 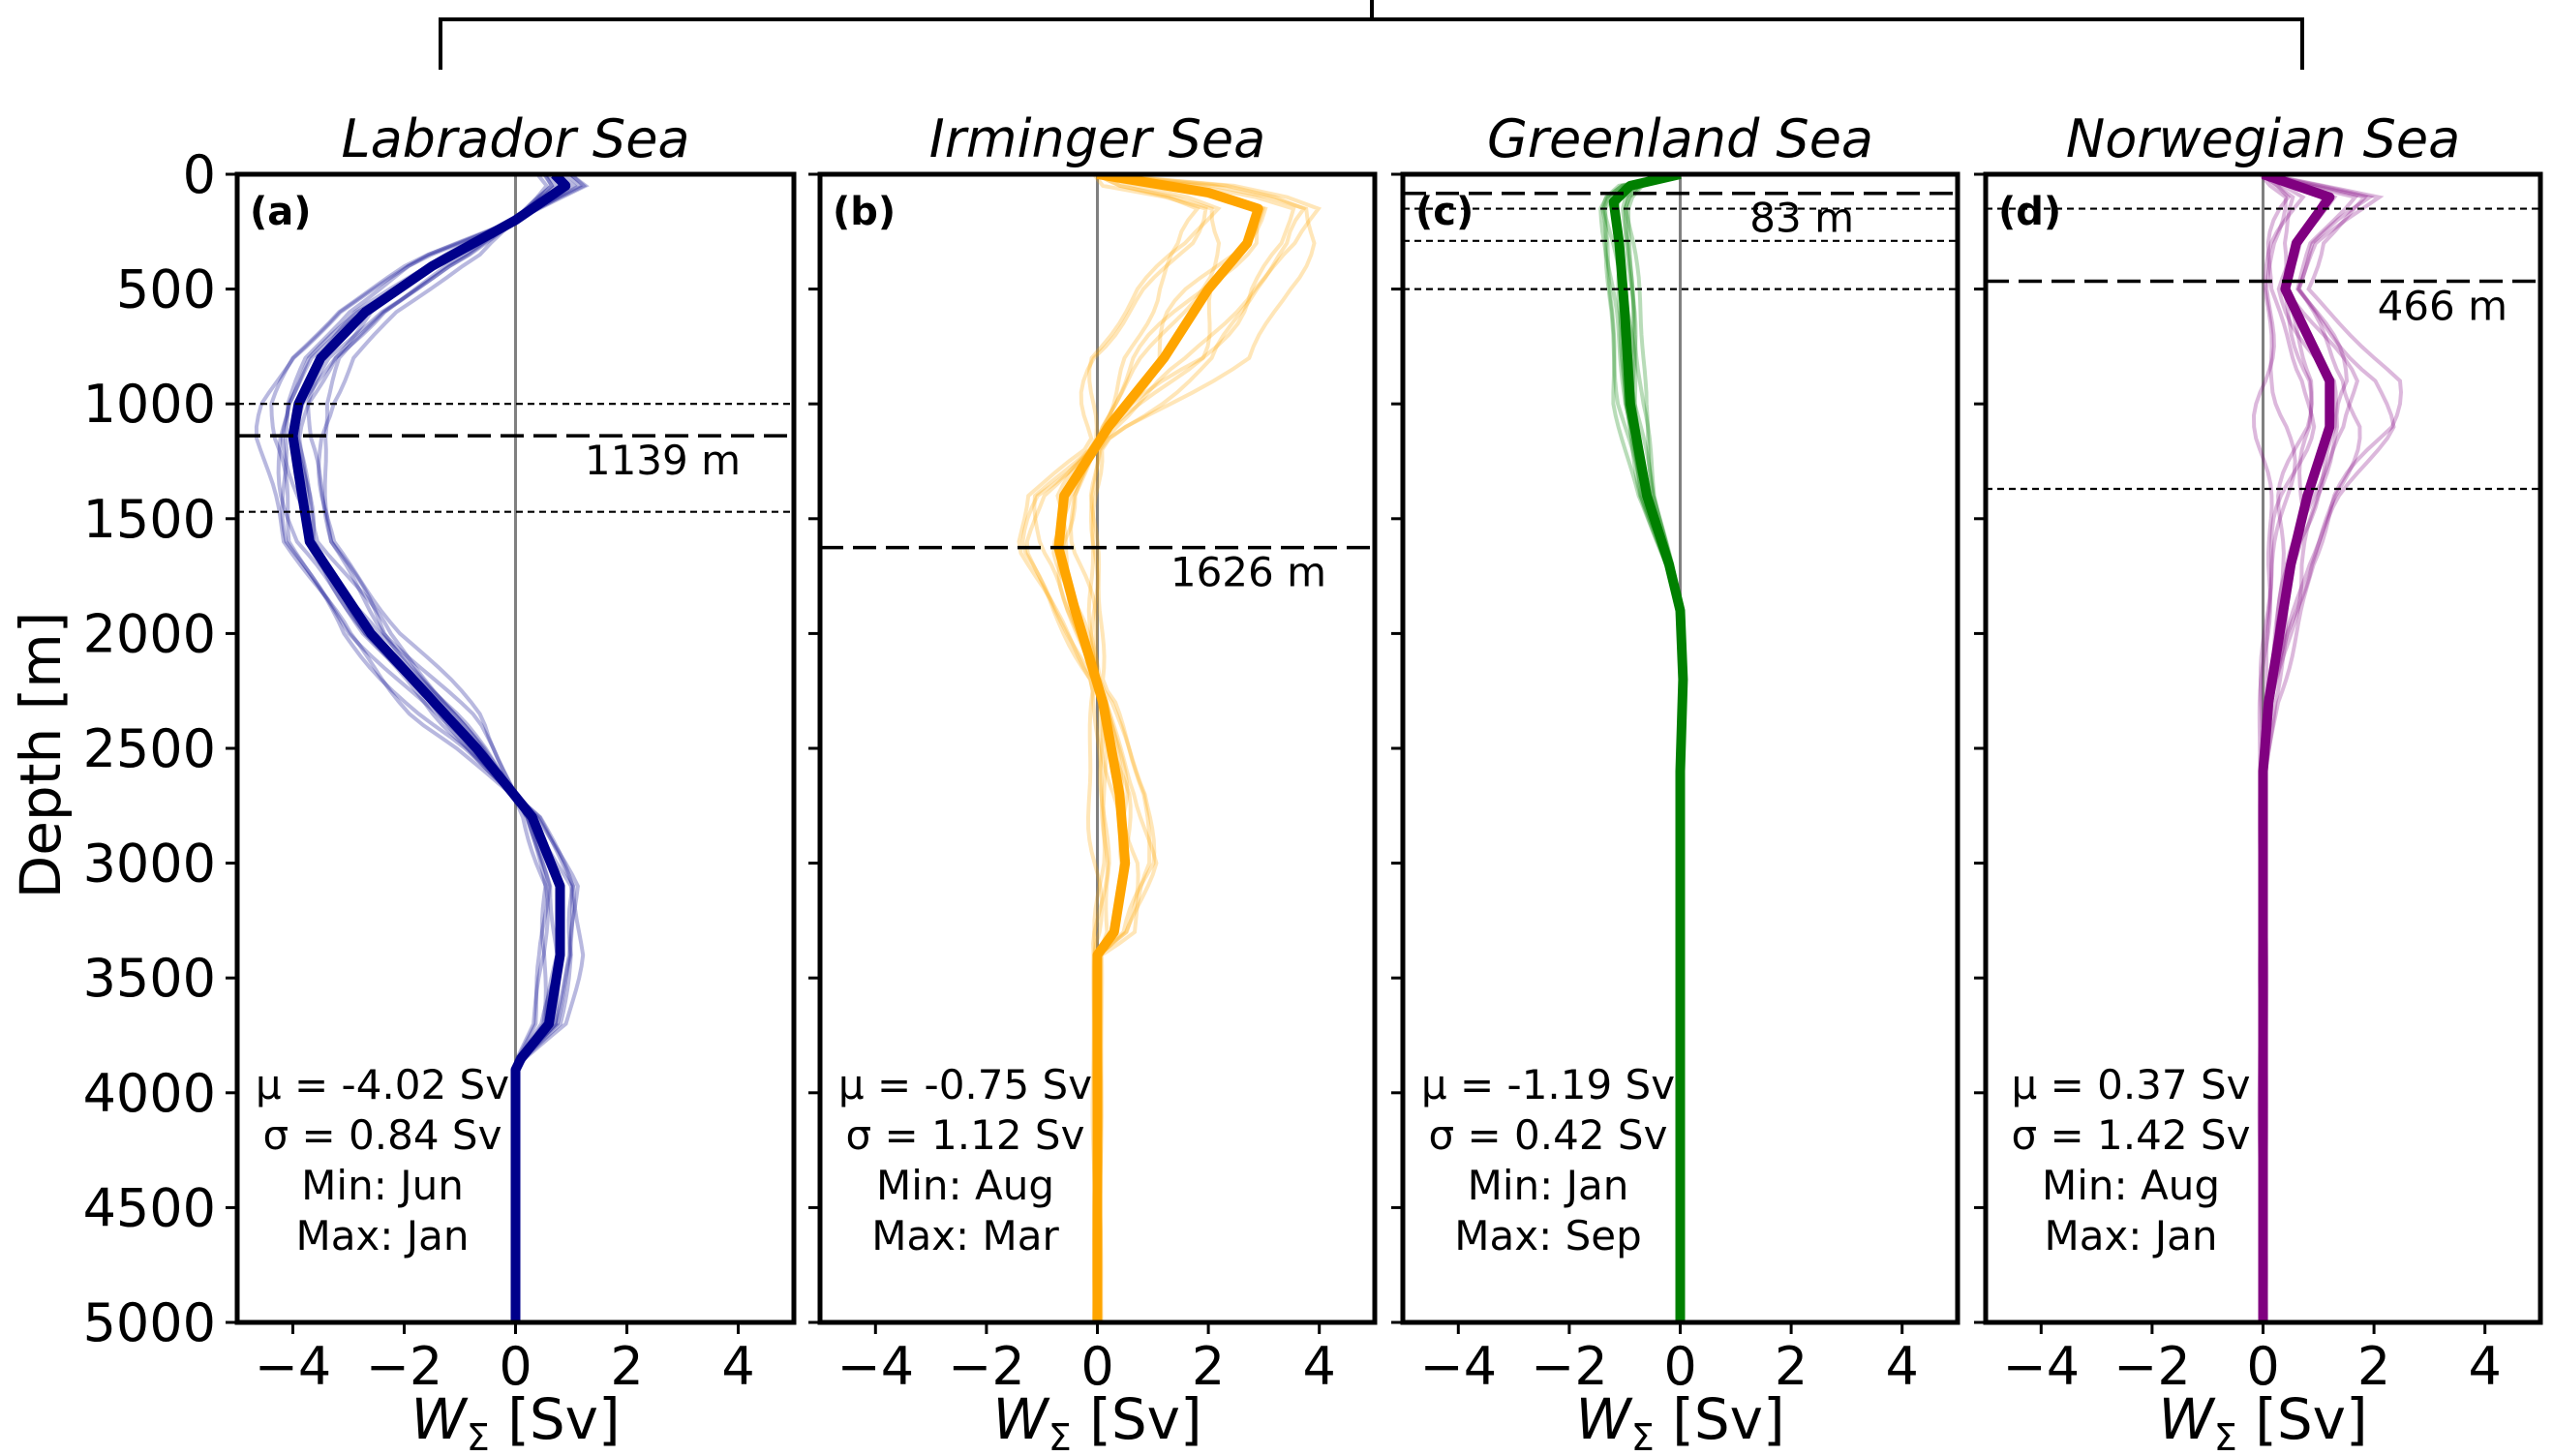 What do you see at coordinates (1548, 1186) in the screenshot?
I see `stat-label: Min: Jan` at bounding box center [1548, 1186].